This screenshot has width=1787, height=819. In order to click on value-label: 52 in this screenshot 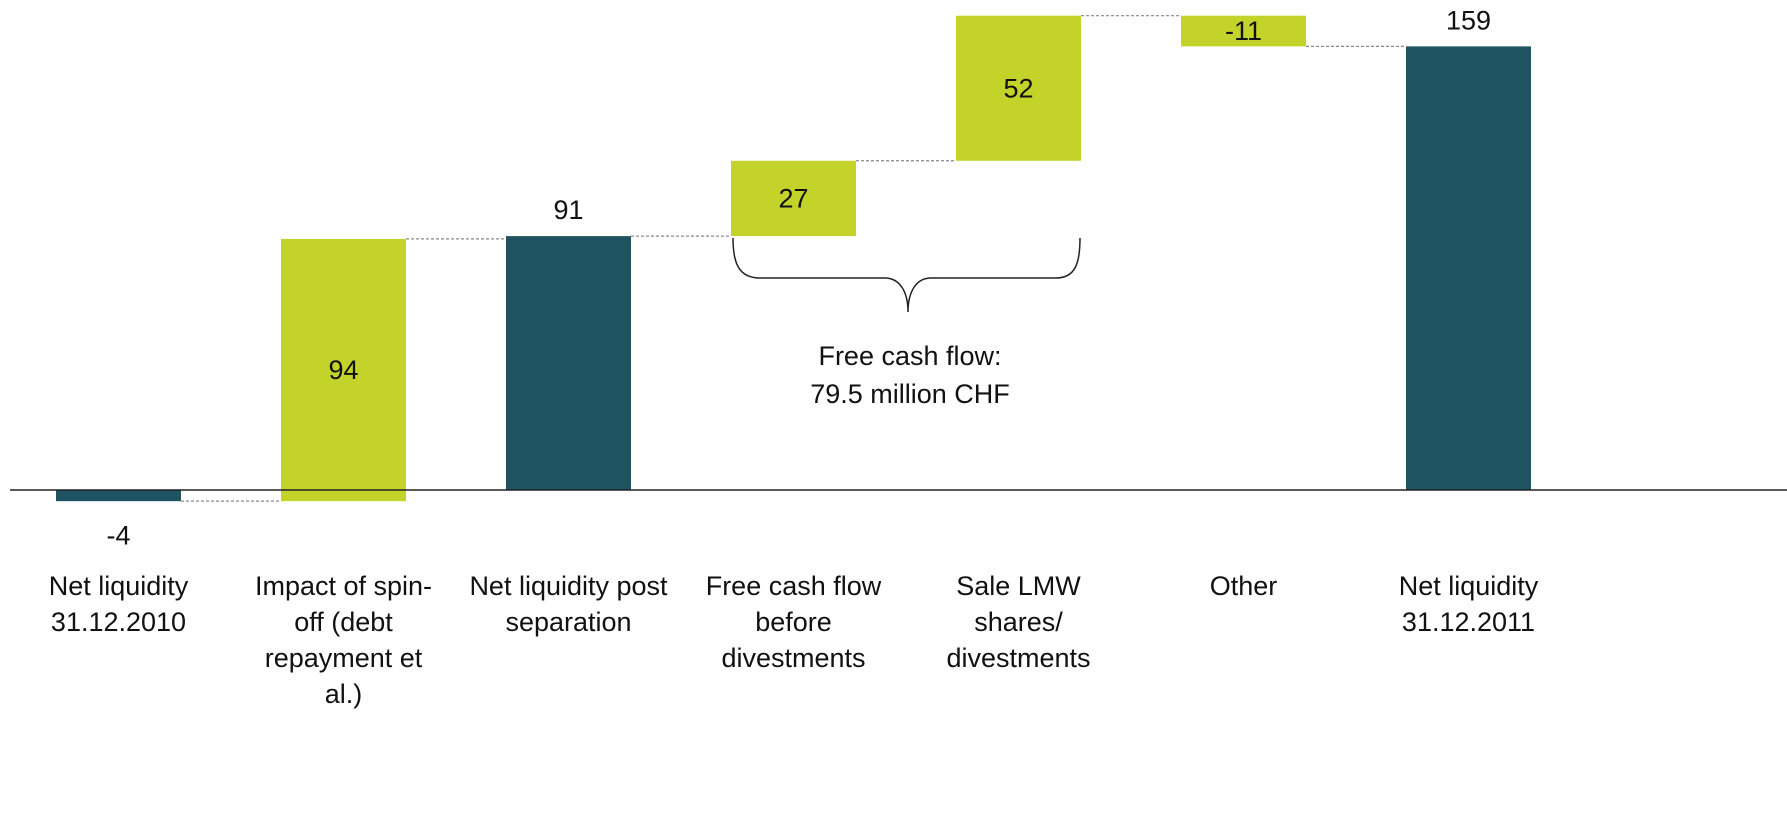, I will do `click(1018, 88)`.